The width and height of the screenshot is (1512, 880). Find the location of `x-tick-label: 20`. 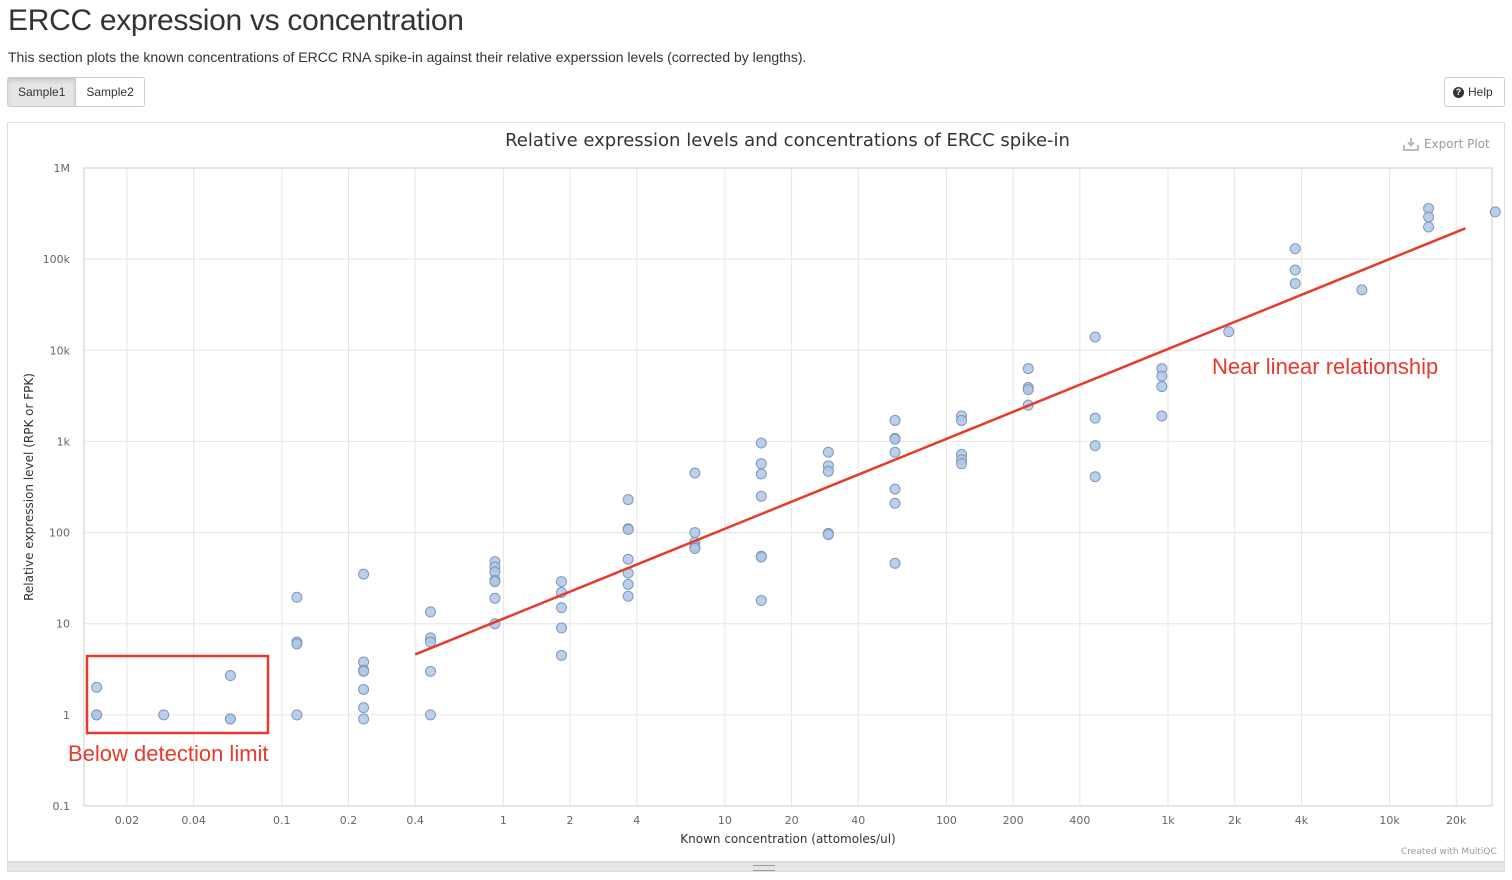

x-tick-label: 20 is located at coordinates (792, 820).